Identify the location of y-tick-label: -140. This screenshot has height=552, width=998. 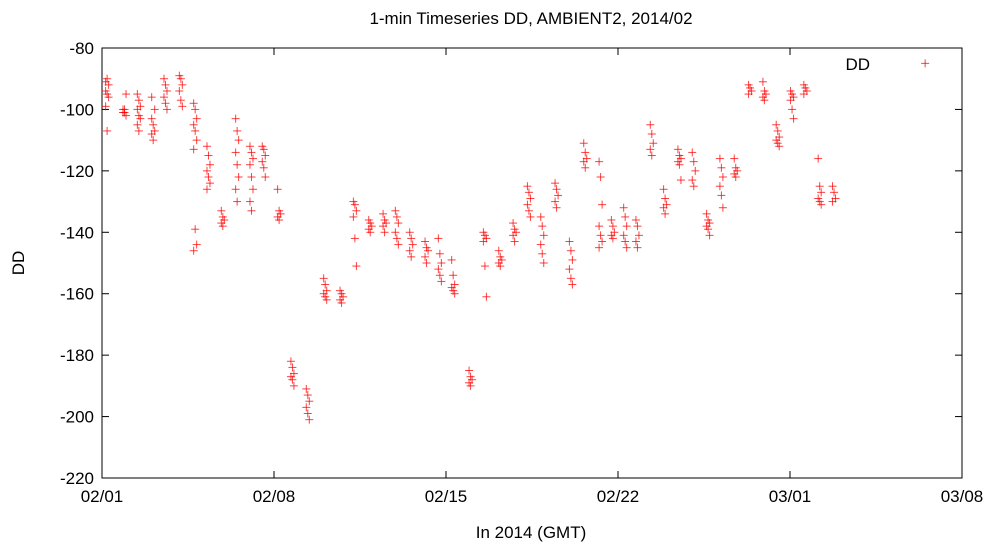
(77, 232).